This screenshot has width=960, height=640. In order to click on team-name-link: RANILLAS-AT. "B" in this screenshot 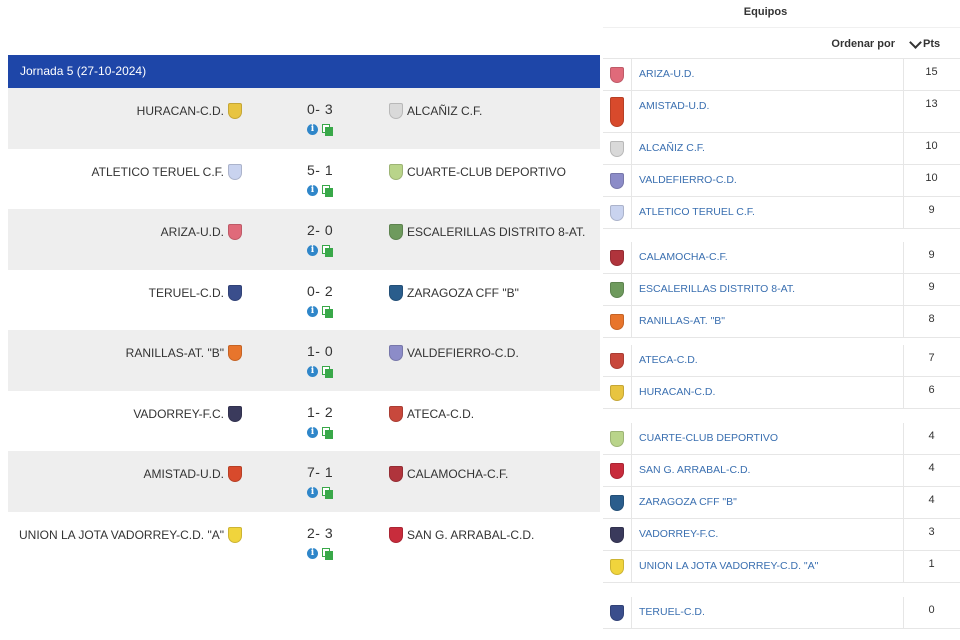, I will do `click(682, 321)`.